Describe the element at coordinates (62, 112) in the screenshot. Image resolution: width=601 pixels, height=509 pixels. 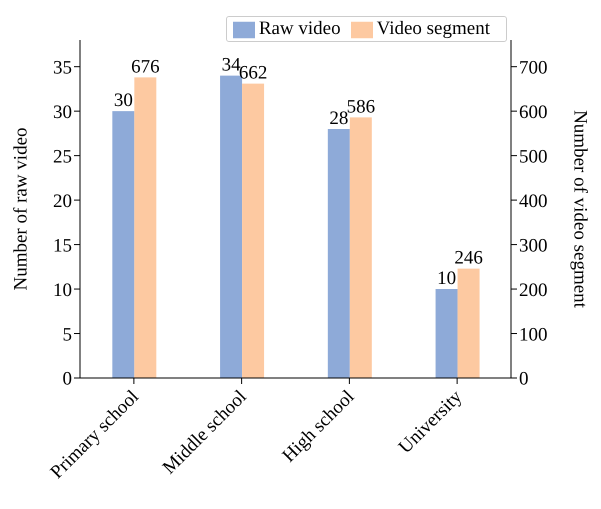
I see `y-tick-label: 30` at that location.